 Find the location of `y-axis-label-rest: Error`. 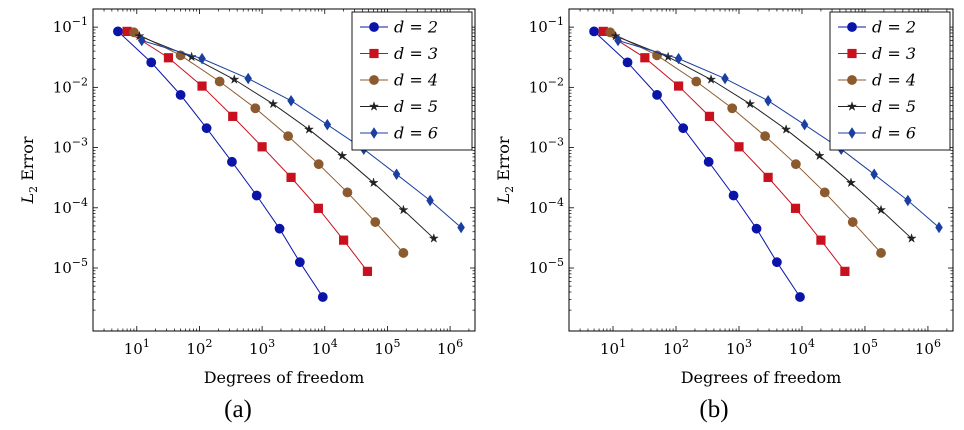

y-axis-label-rest: Error is located at coordinates (503, 161).